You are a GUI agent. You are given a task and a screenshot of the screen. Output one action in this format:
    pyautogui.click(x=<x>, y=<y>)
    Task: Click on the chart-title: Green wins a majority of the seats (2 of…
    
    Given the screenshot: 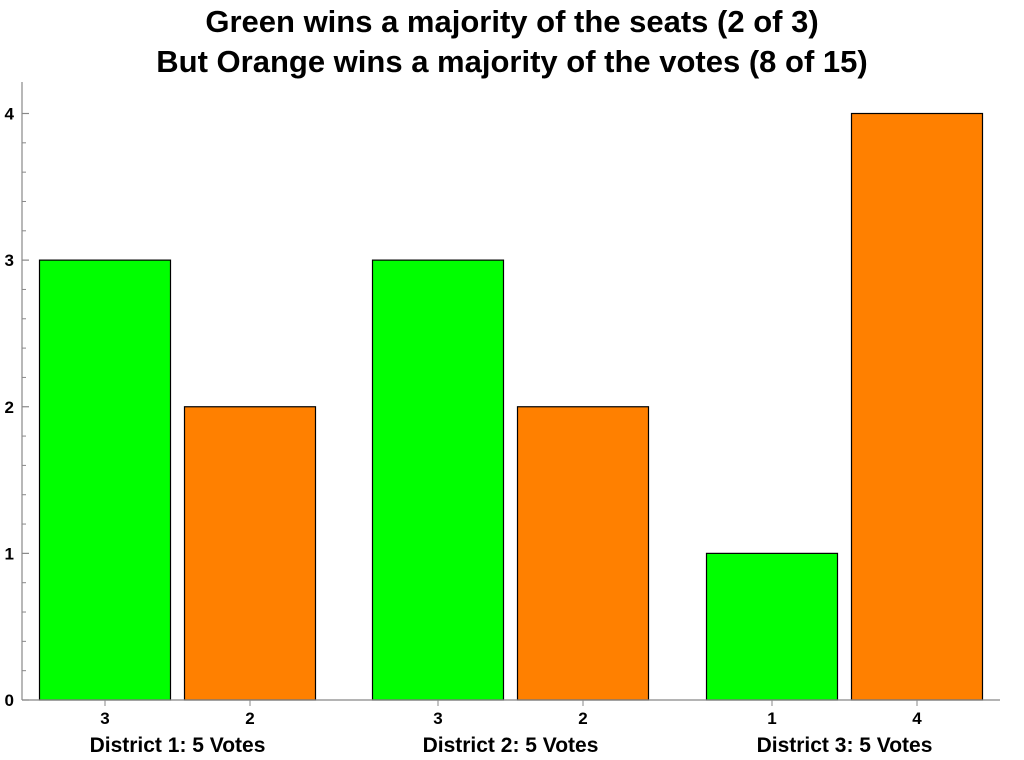 What is the action you would take?
    pyautogui.click(x=512, y=42)
    